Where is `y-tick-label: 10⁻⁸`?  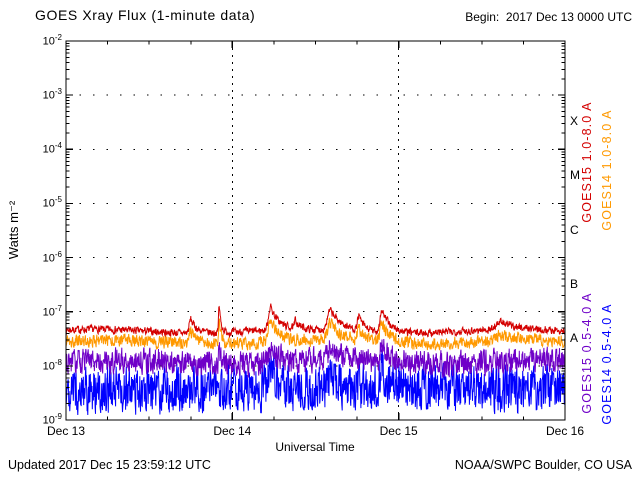 y-tick-label: 10⁻⁸ is located at coordinates (52, 365).